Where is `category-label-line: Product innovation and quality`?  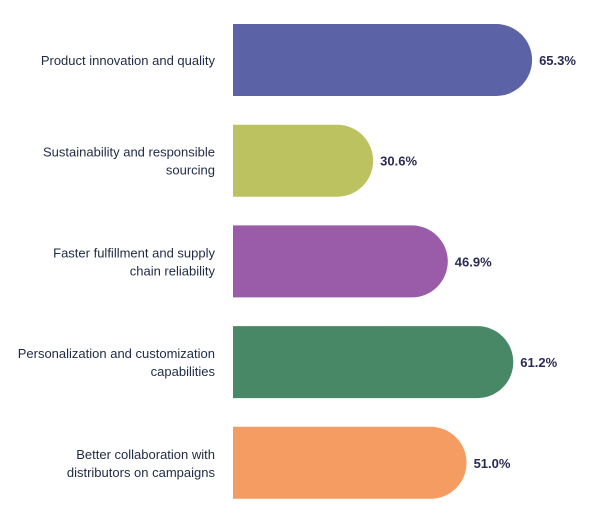 category-label-line: Product innovation and quality is located at coordinates (128, 60).